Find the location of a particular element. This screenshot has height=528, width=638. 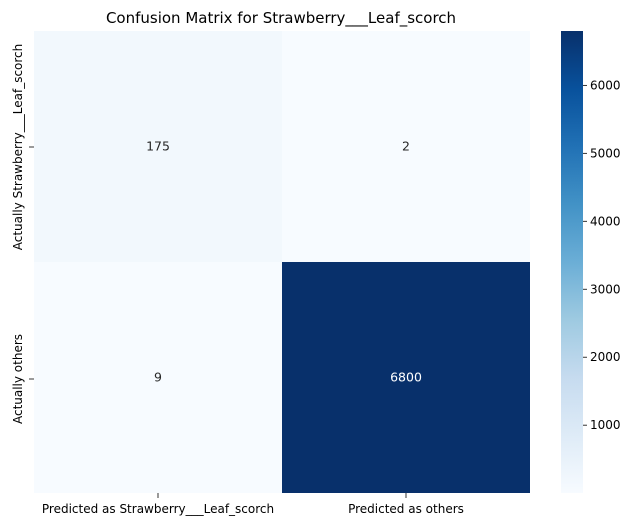

colorbar-tick-label: 2000 is located at coordinates (605, 357).